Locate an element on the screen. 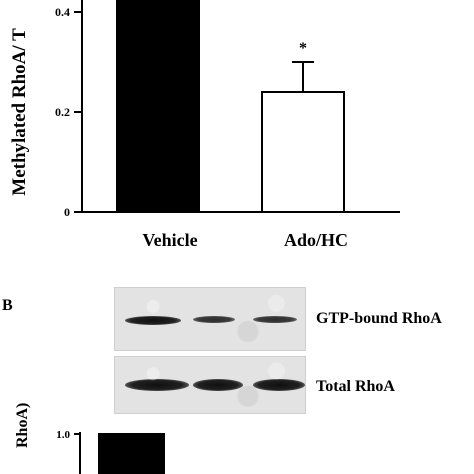 This screenshot has width=474, height=474. total-rhoa-blot is located at coordinates (210, 385).